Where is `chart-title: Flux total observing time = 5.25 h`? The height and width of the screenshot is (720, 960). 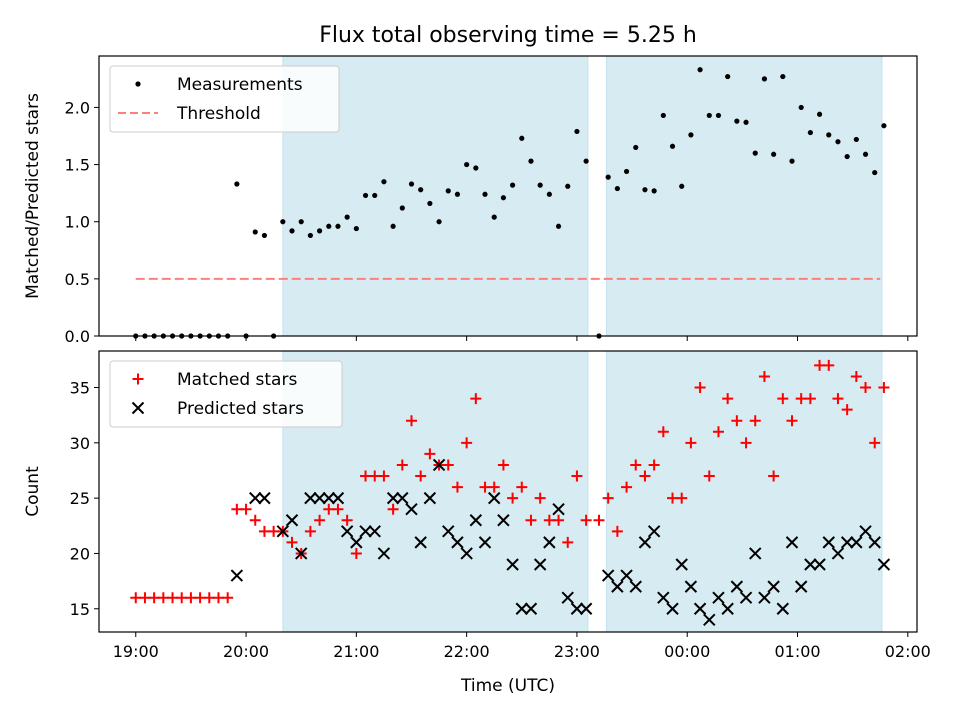
chart-title: Flux total observing time = 5.25 h is located at coordinates (508, 35).